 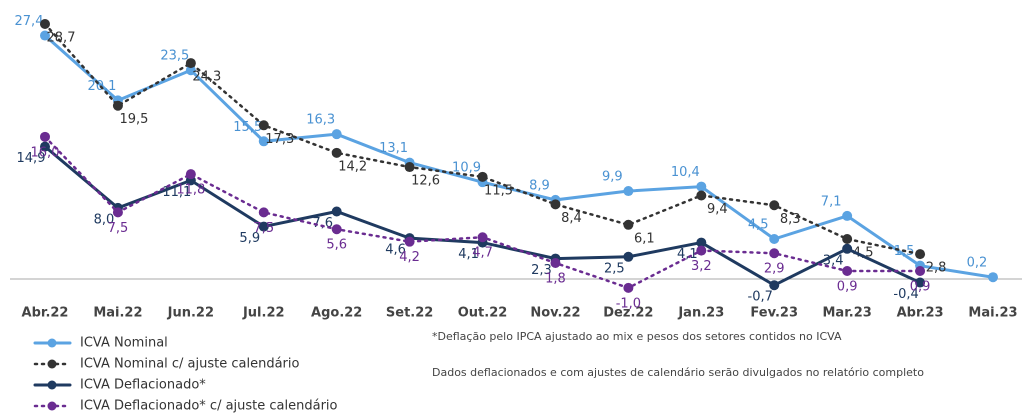 I want to click on data-label: 12,6, so click(x=425, y=181).